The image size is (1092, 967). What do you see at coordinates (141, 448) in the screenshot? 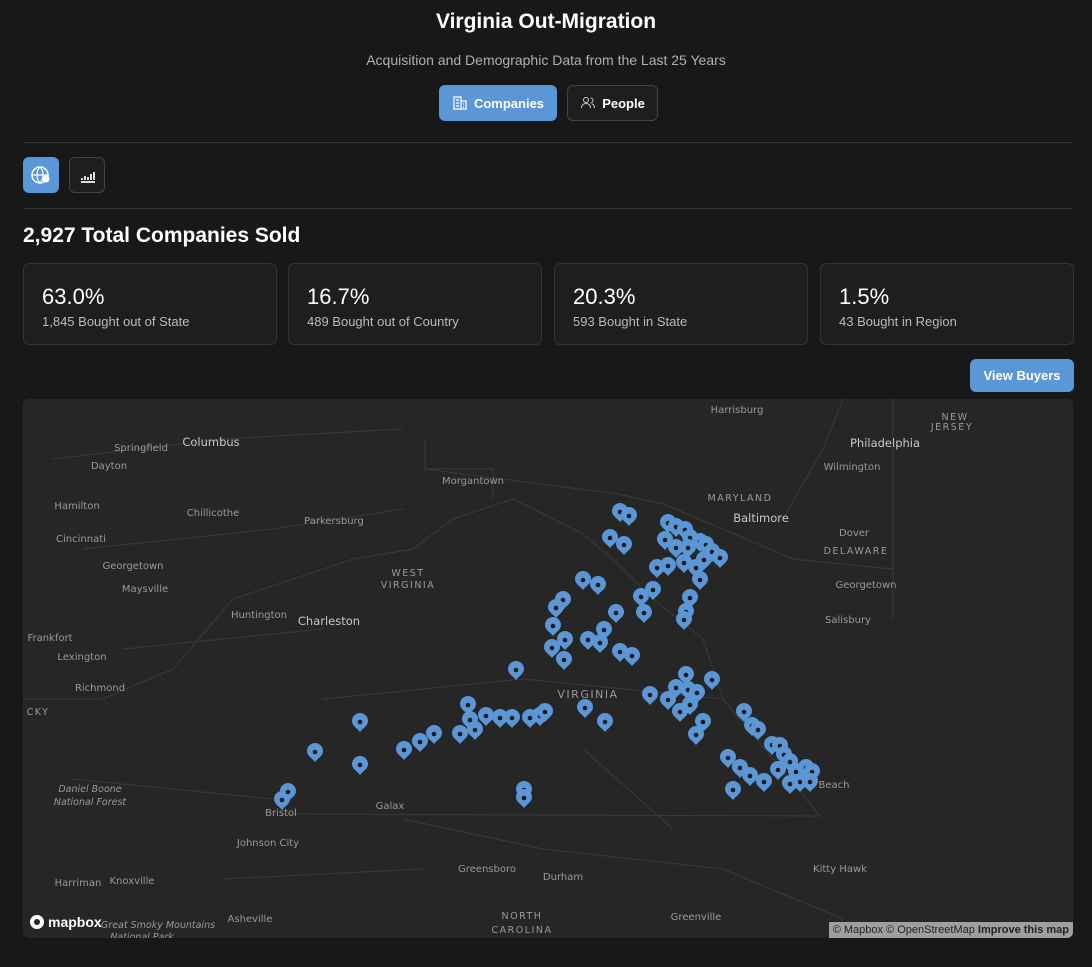
I see `map-label: Springfield` at bounding box center [141, 448].